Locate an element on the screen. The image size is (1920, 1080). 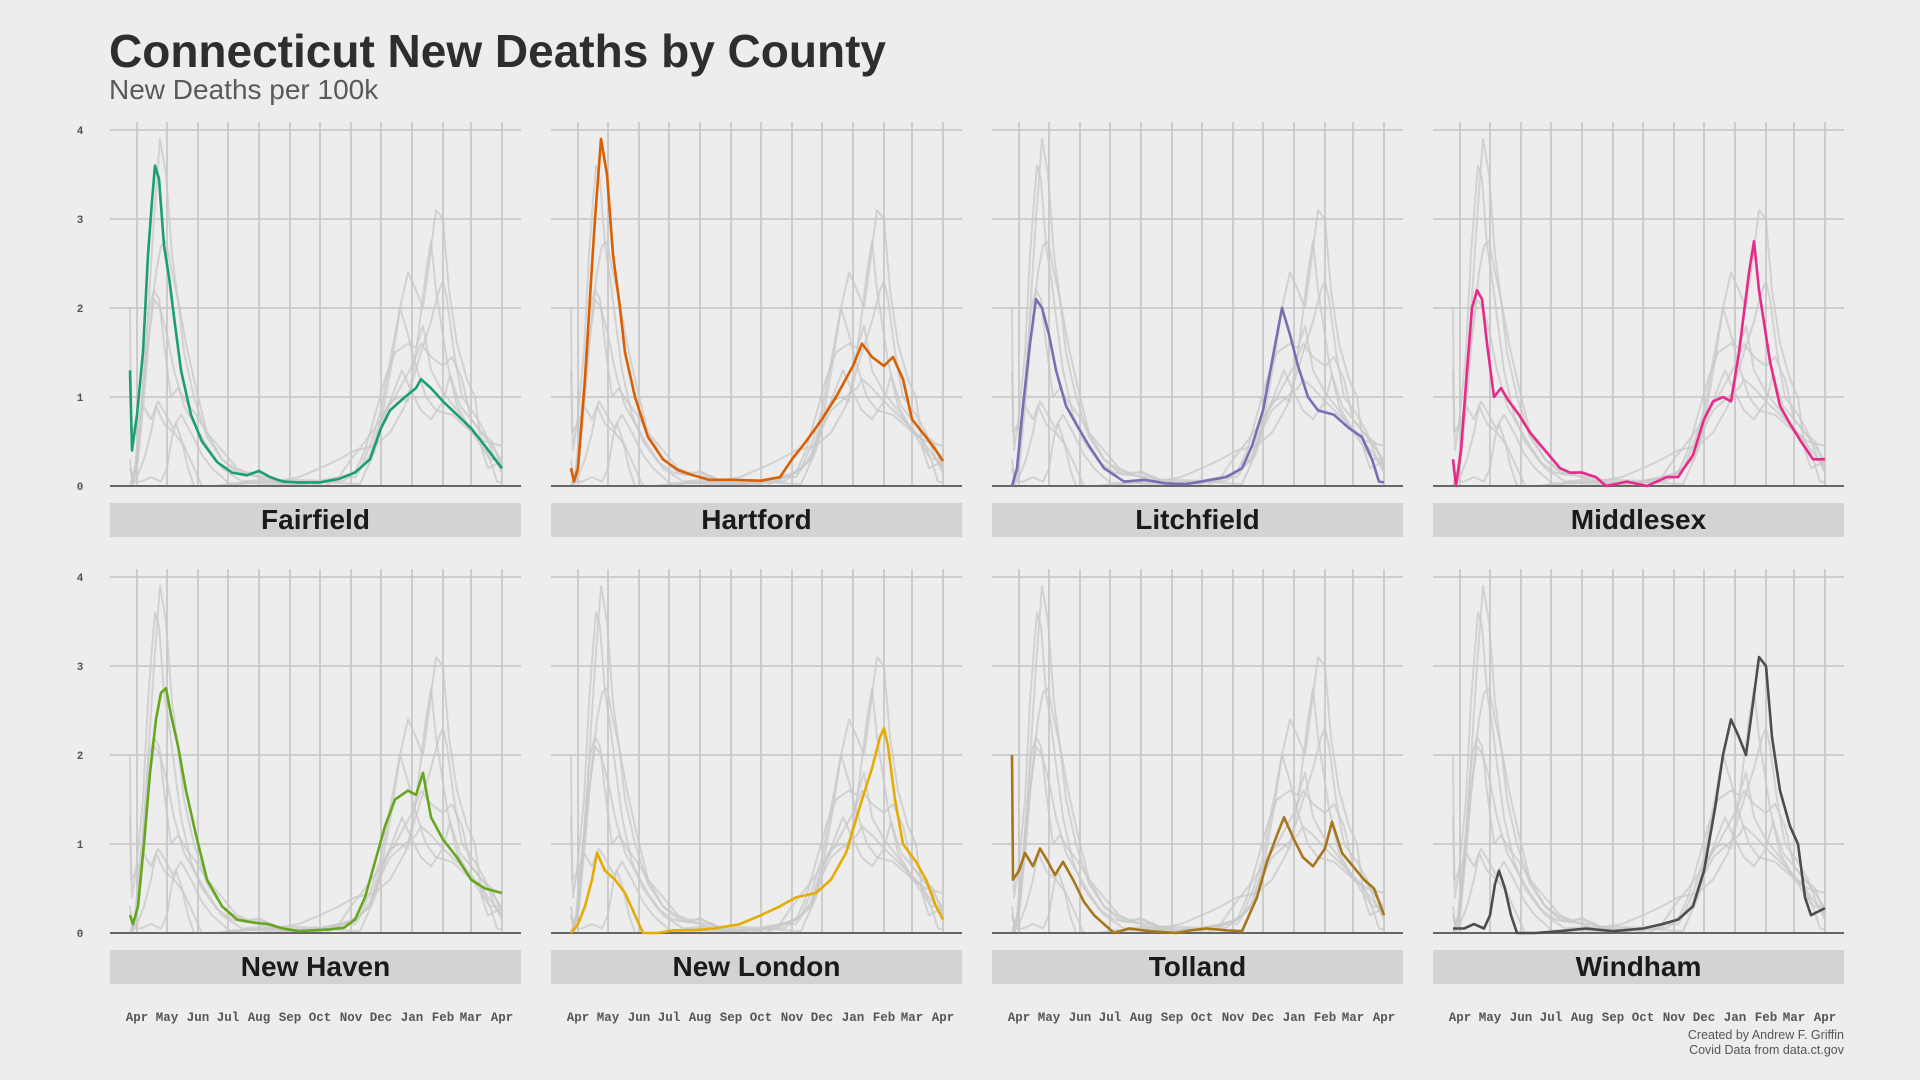
series-line-hartford is located at coordinates (757, 310).